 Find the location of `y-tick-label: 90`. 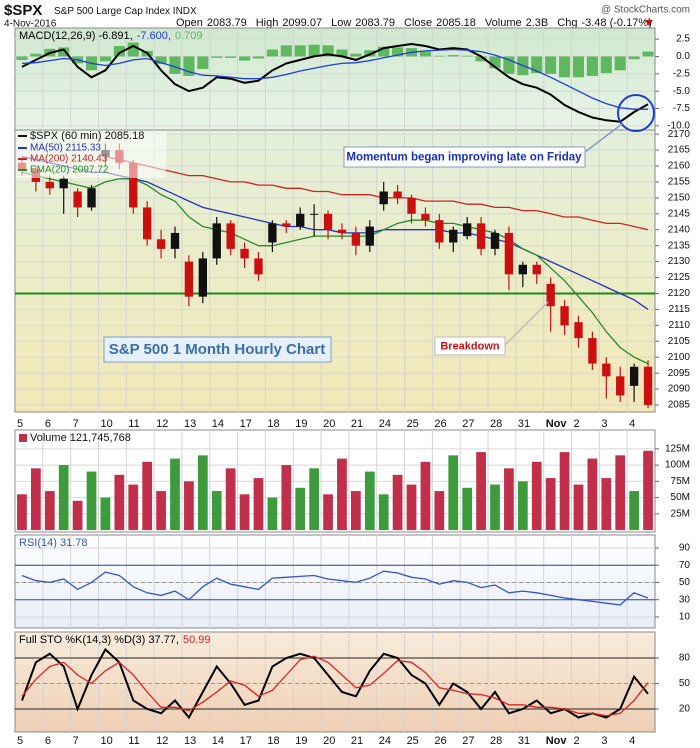

y-tick-label: 90 is located at coordinates (685, 548).